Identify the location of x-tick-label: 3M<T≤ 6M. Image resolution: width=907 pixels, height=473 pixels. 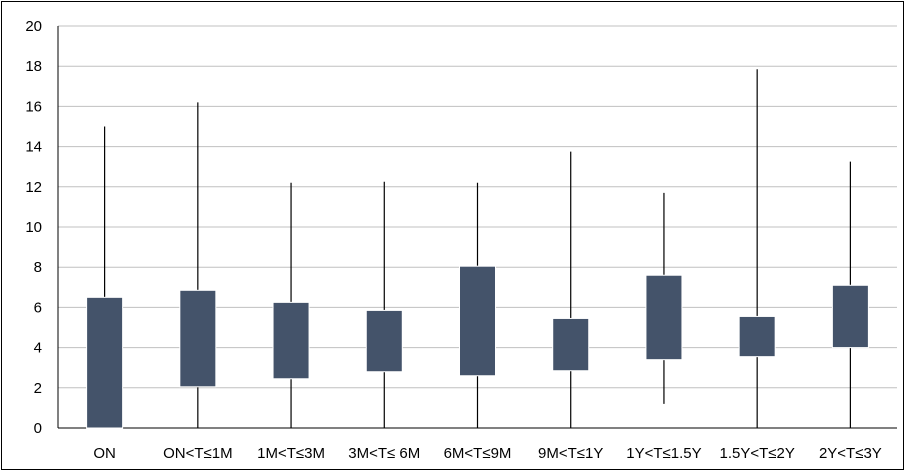
(384, 453).